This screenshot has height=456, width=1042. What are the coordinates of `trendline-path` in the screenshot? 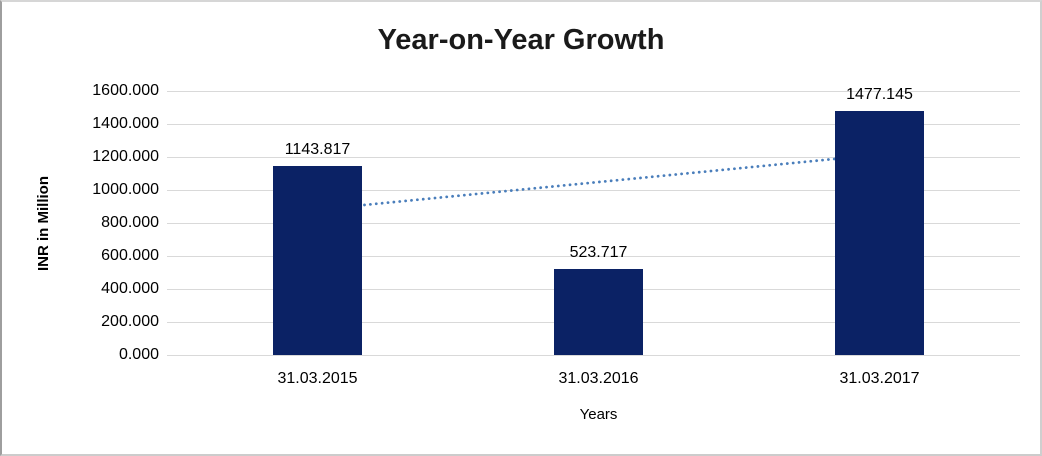 It's located at (598, 182).